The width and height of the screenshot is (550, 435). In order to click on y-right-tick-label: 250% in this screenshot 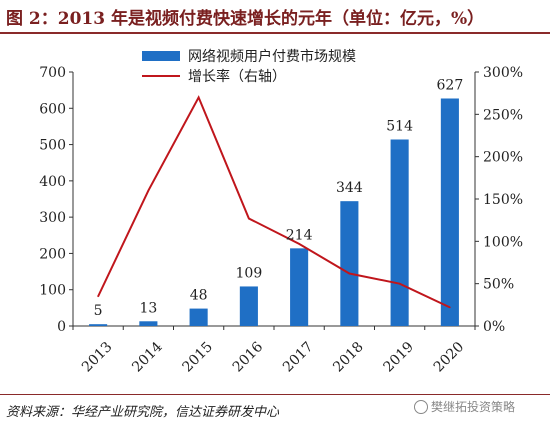, I will do `click(503, 115)`.